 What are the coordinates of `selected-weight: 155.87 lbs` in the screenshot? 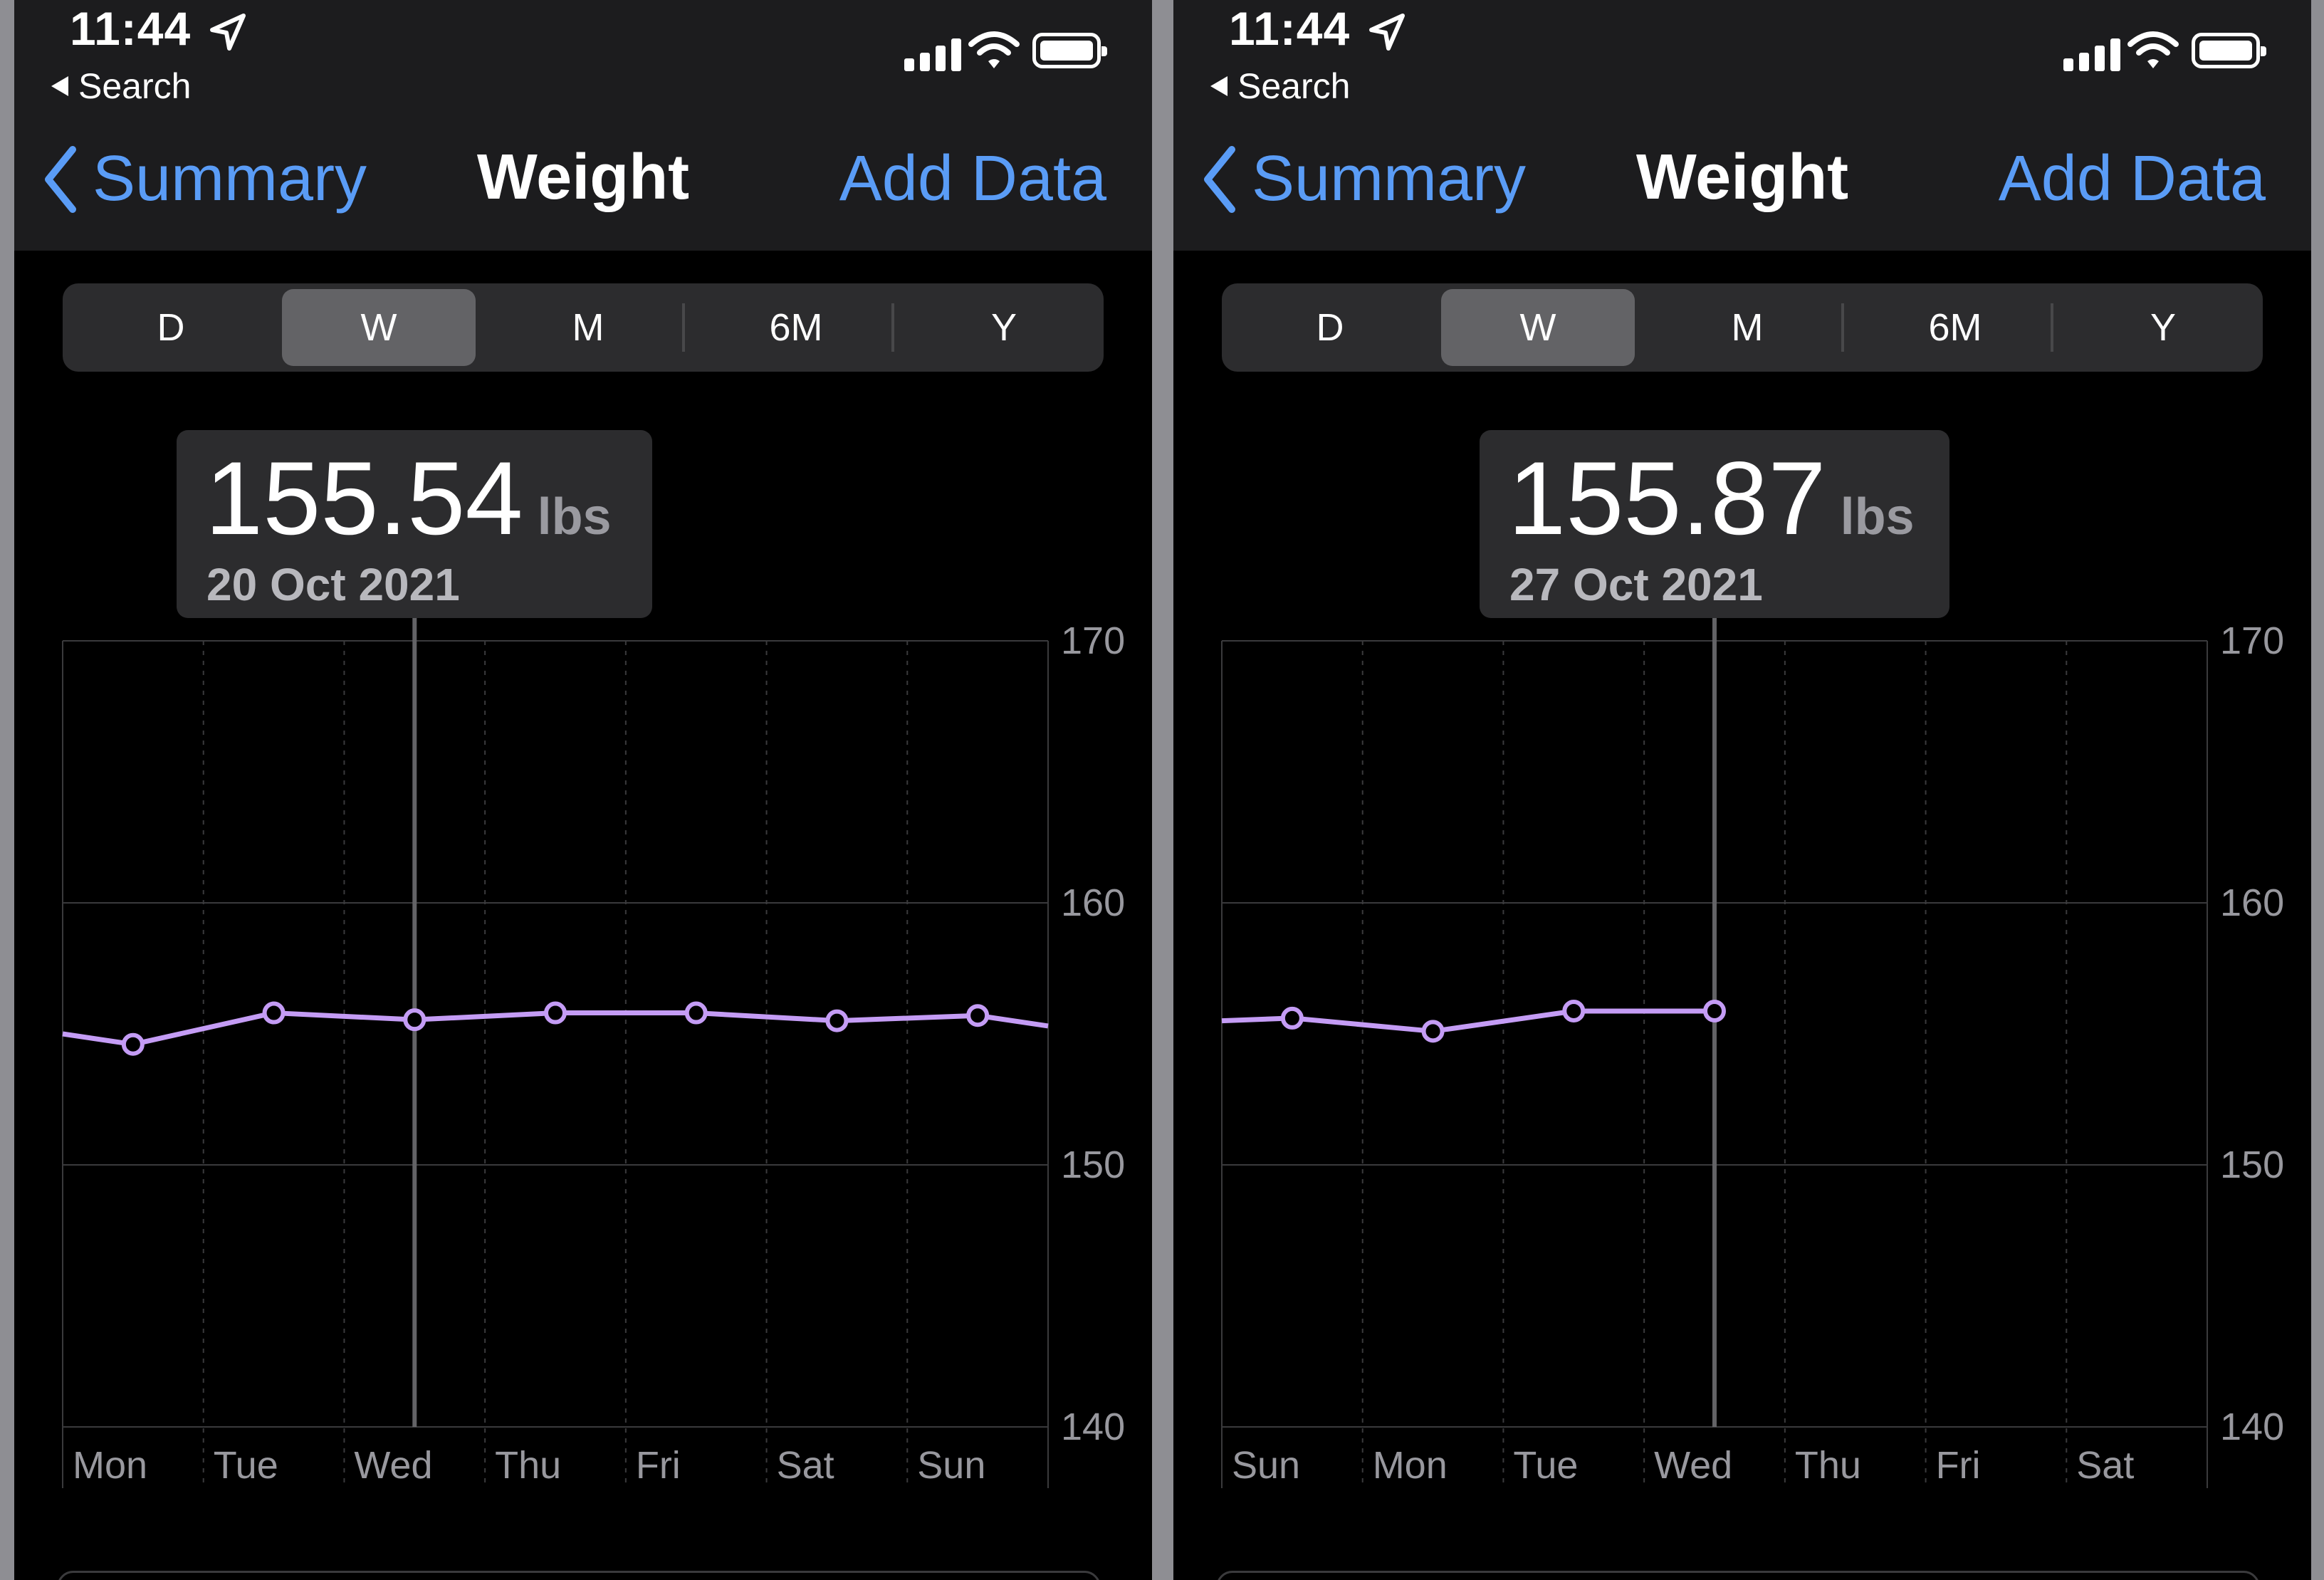 It's located at (1711, 498).